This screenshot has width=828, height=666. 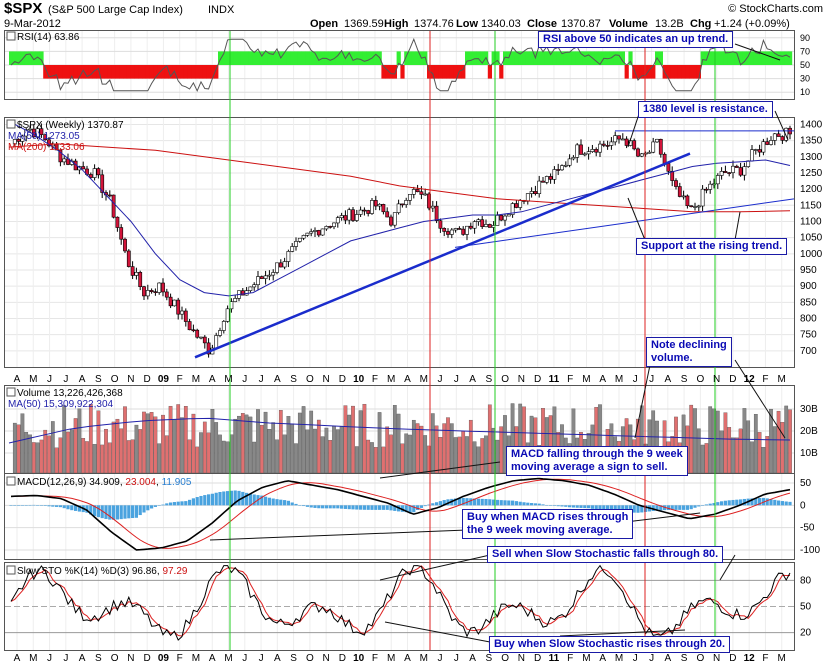 What do you see at coordinates (467, 24) in the screenshot?
I see `low-label: Low` at bounding box center [467, 24].